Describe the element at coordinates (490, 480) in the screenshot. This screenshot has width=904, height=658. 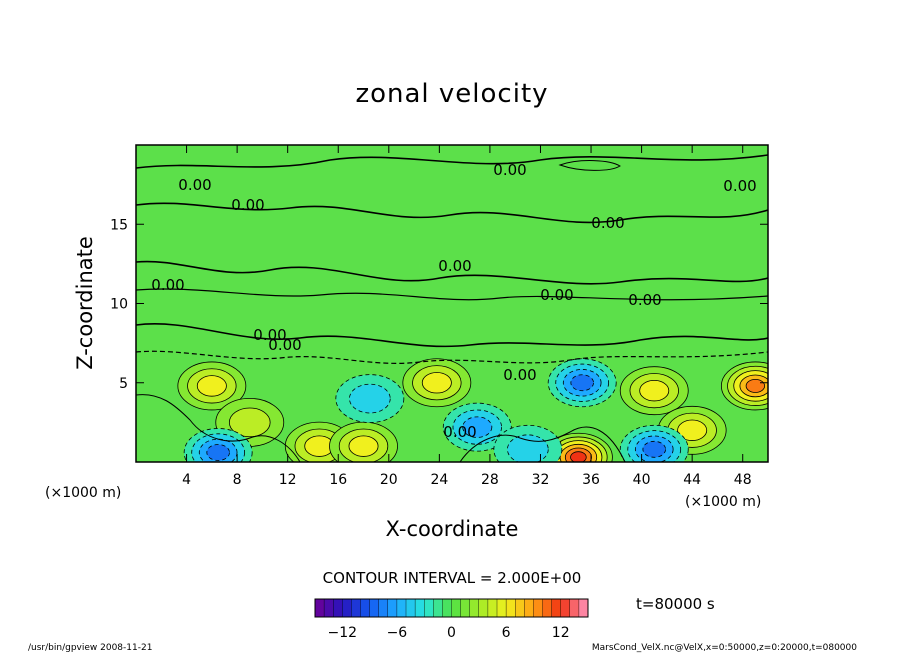
I see `x-tick-label: 28` at that location.